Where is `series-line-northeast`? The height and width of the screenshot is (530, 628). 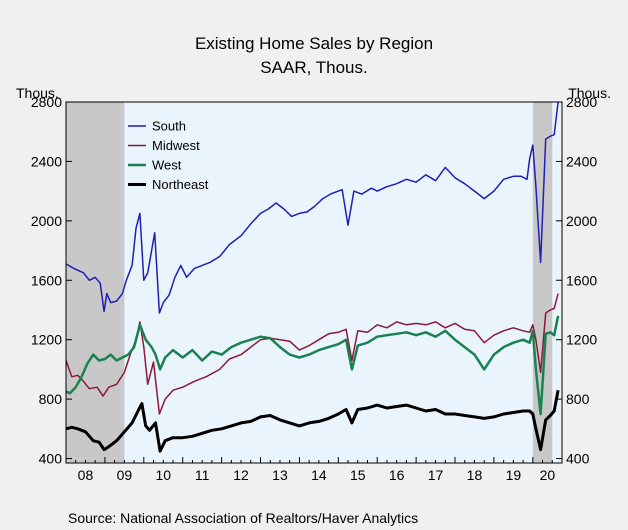 series-line-northeast is located at coordinates (312, 421).